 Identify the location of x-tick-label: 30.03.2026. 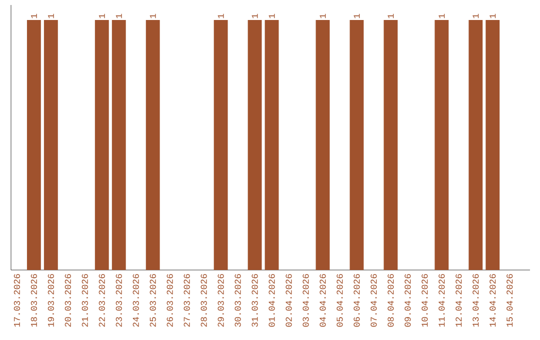
(237, 300).